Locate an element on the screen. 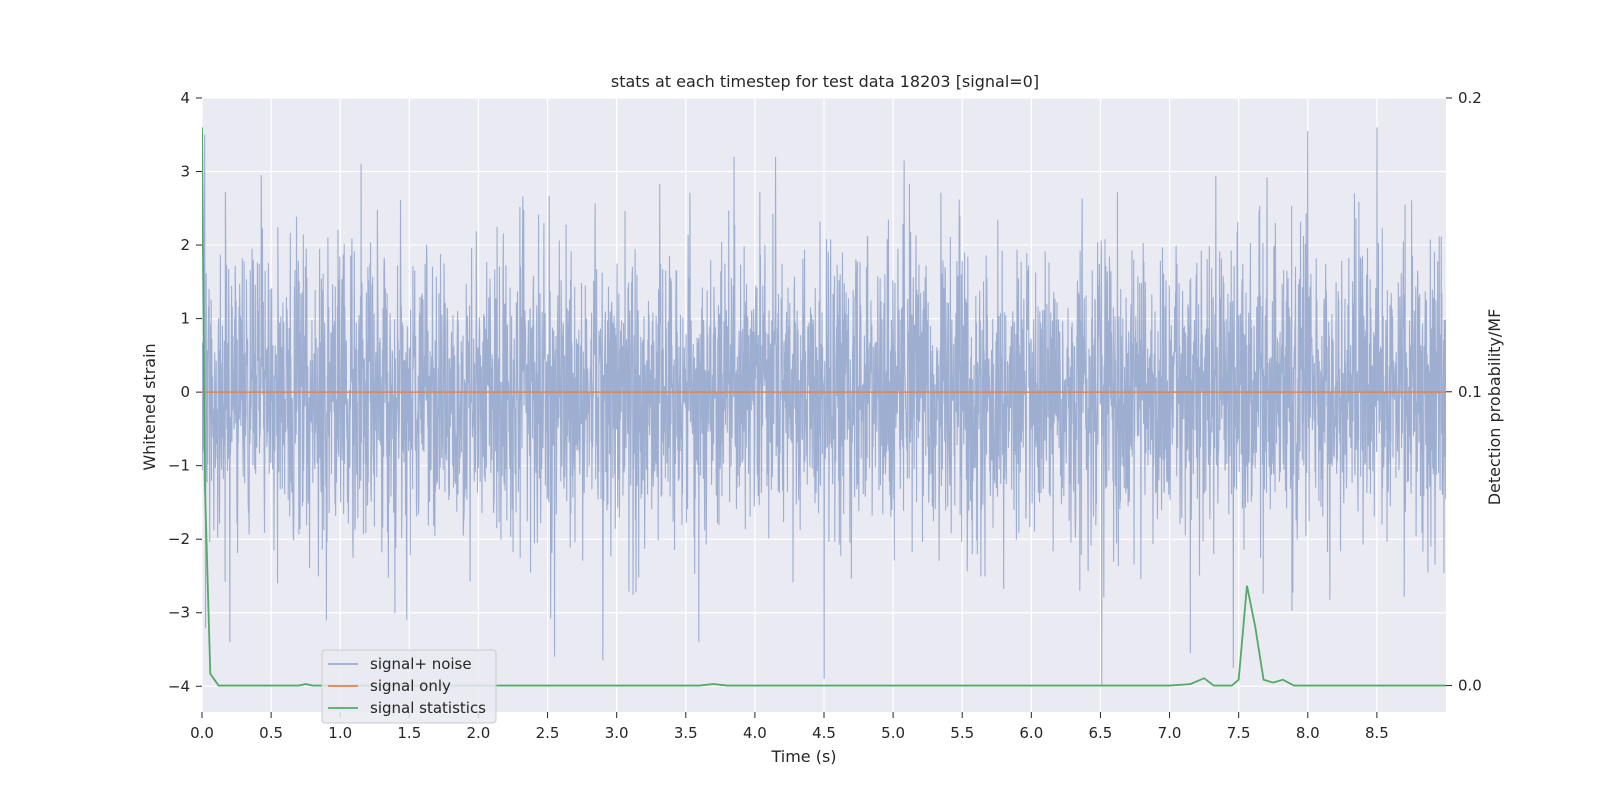 The width and height of the screenshot is (1600, 800). y2-tick-label: 0.1 is located at coordinates (1470, 392).